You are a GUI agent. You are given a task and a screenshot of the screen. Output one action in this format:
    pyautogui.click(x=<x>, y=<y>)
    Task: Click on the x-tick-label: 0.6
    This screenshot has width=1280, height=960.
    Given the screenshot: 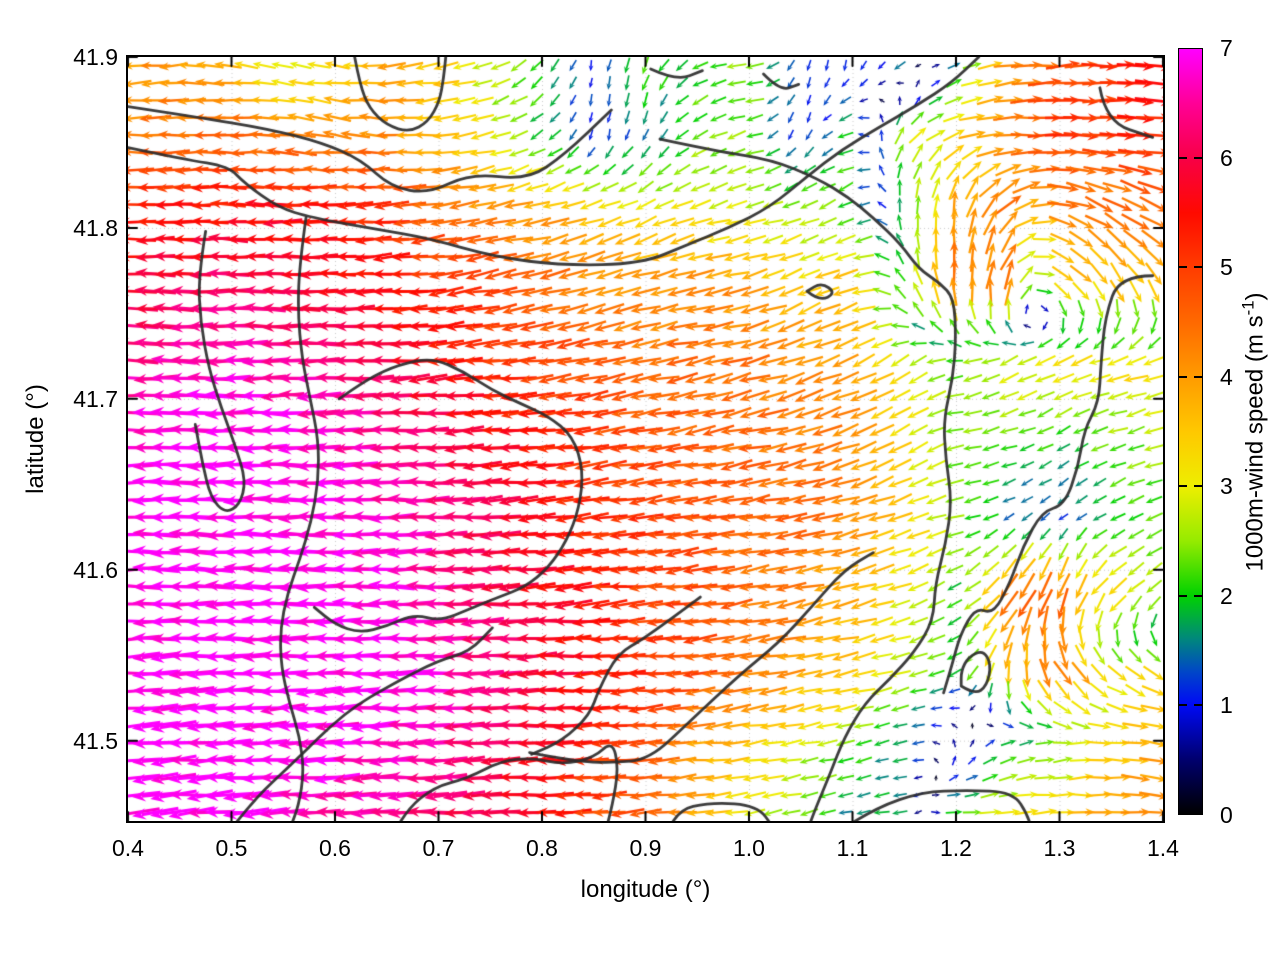 What is the action you would take?
    pyautogui.click(x=335, y=848)
    